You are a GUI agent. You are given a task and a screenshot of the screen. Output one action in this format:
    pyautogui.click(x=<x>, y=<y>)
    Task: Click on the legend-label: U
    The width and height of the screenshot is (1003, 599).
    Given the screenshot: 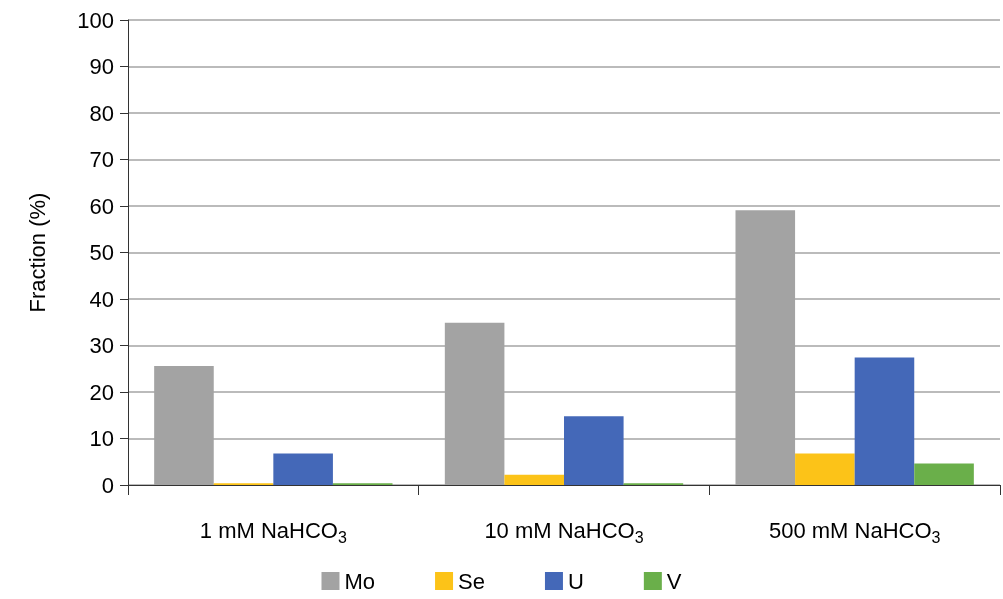 What is the action you would take?
    pyautogui.click(x=575, y=581)
    